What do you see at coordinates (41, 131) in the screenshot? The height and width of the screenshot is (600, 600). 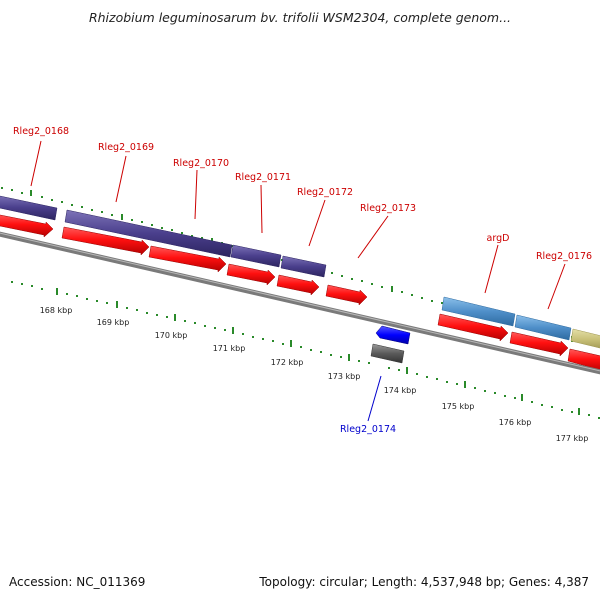 I see `gene-label: Rleg2_0168` at bounding box center [41, 131].